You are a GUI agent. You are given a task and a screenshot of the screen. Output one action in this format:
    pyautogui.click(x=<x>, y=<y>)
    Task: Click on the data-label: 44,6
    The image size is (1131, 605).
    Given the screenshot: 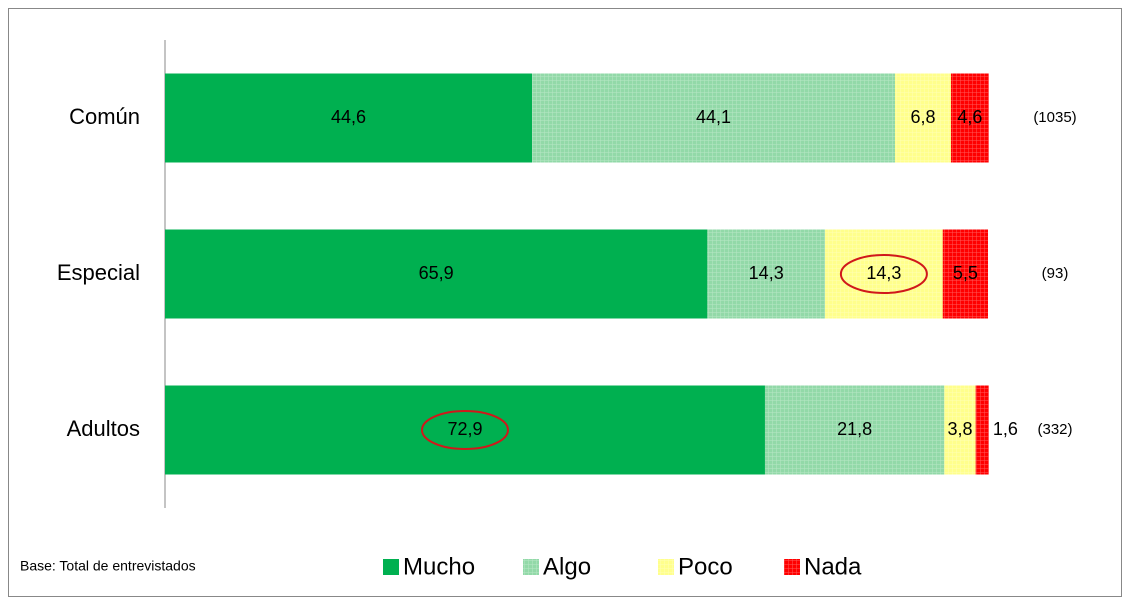 What is the action you would take?
    pyautogui.click(x=348, y=117)
    